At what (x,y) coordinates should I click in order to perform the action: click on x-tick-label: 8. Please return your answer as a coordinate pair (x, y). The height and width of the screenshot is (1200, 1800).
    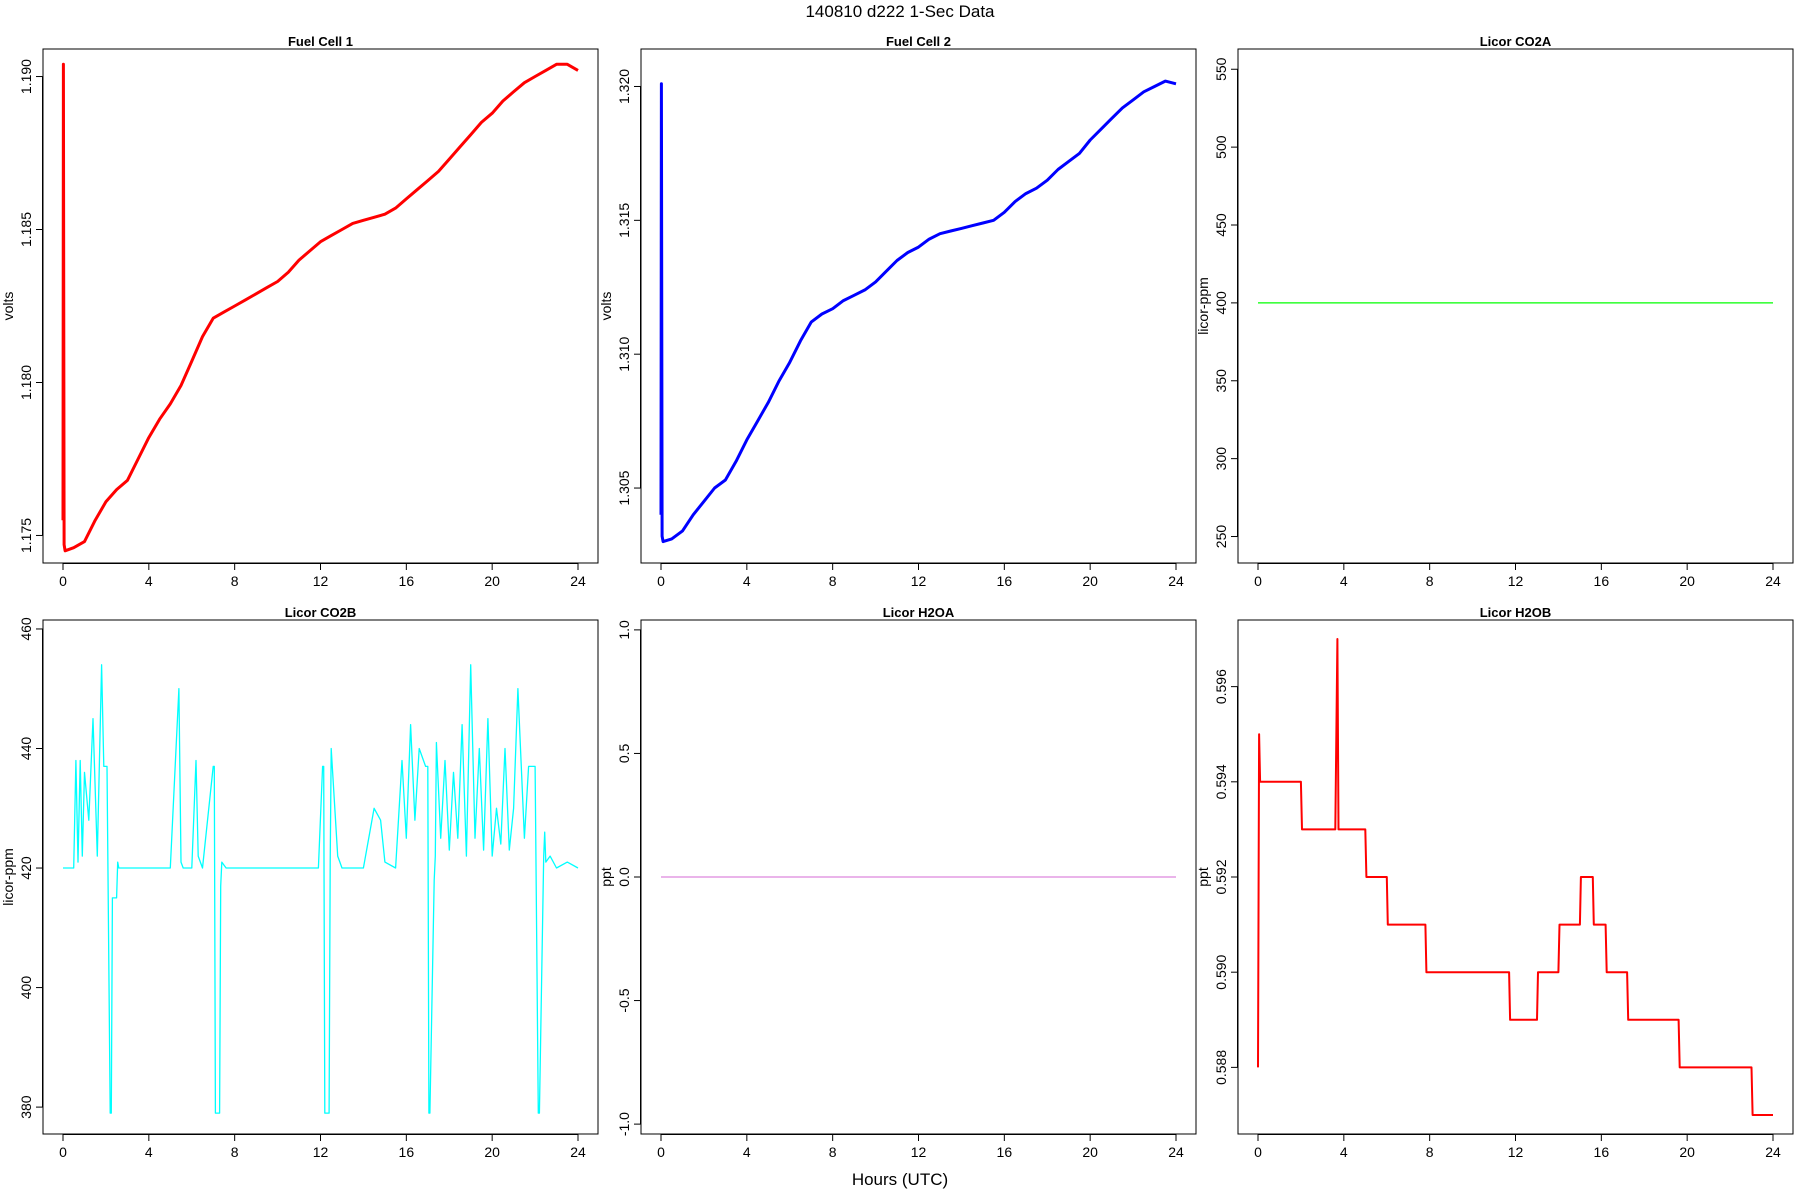
    Looking at the image, I should click on (235, 1152).